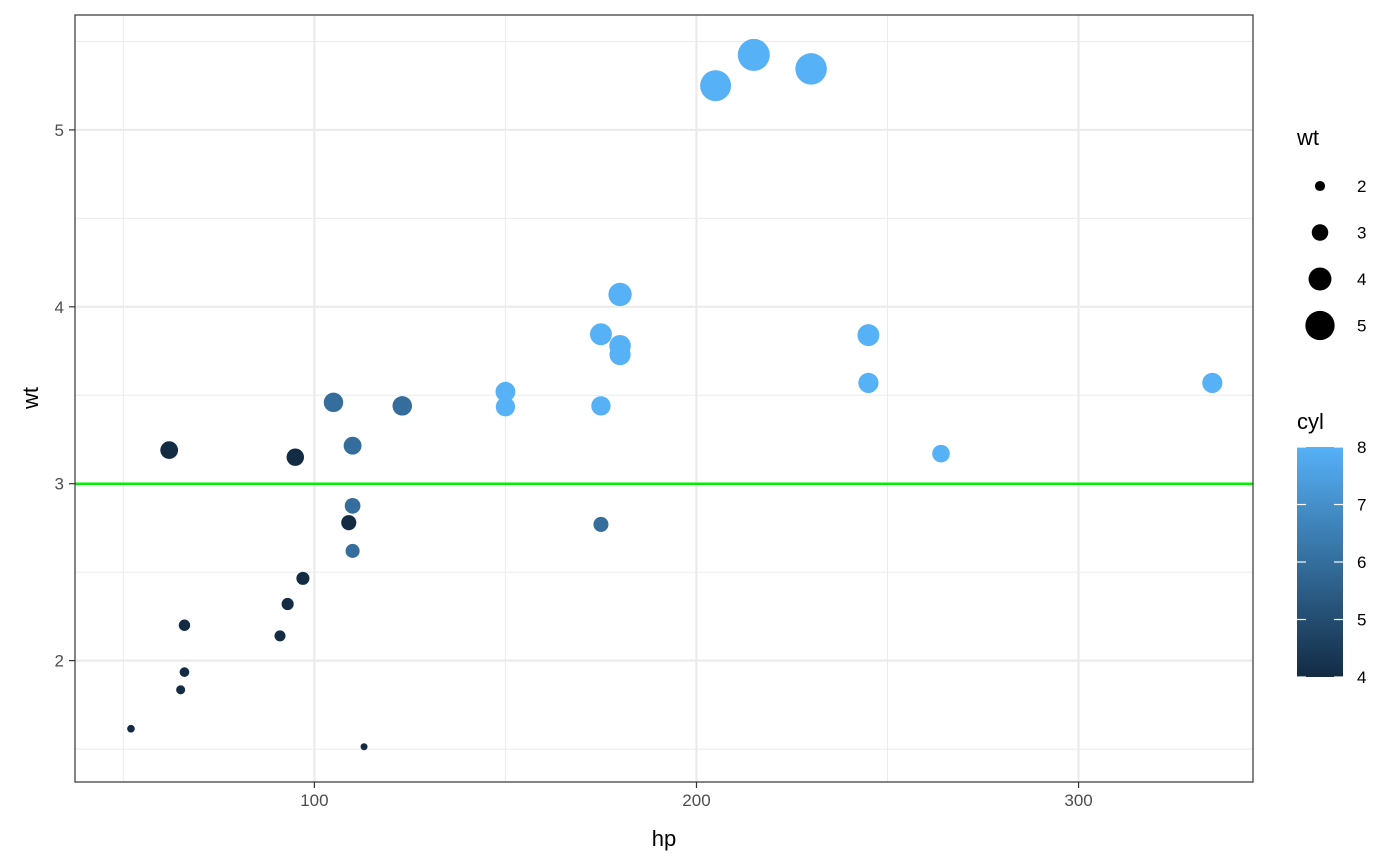 The height and width of the screenshot is (866, 1400). I want to click on size-legend-label: 5, so click(1361, 326).